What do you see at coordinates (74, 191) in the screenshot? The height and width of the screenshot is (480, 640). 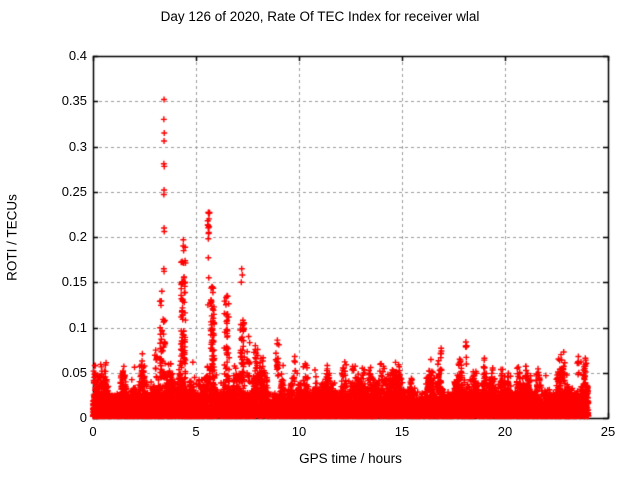 I see `y-tick-label: 0.25` at bounding box center [74, 191].